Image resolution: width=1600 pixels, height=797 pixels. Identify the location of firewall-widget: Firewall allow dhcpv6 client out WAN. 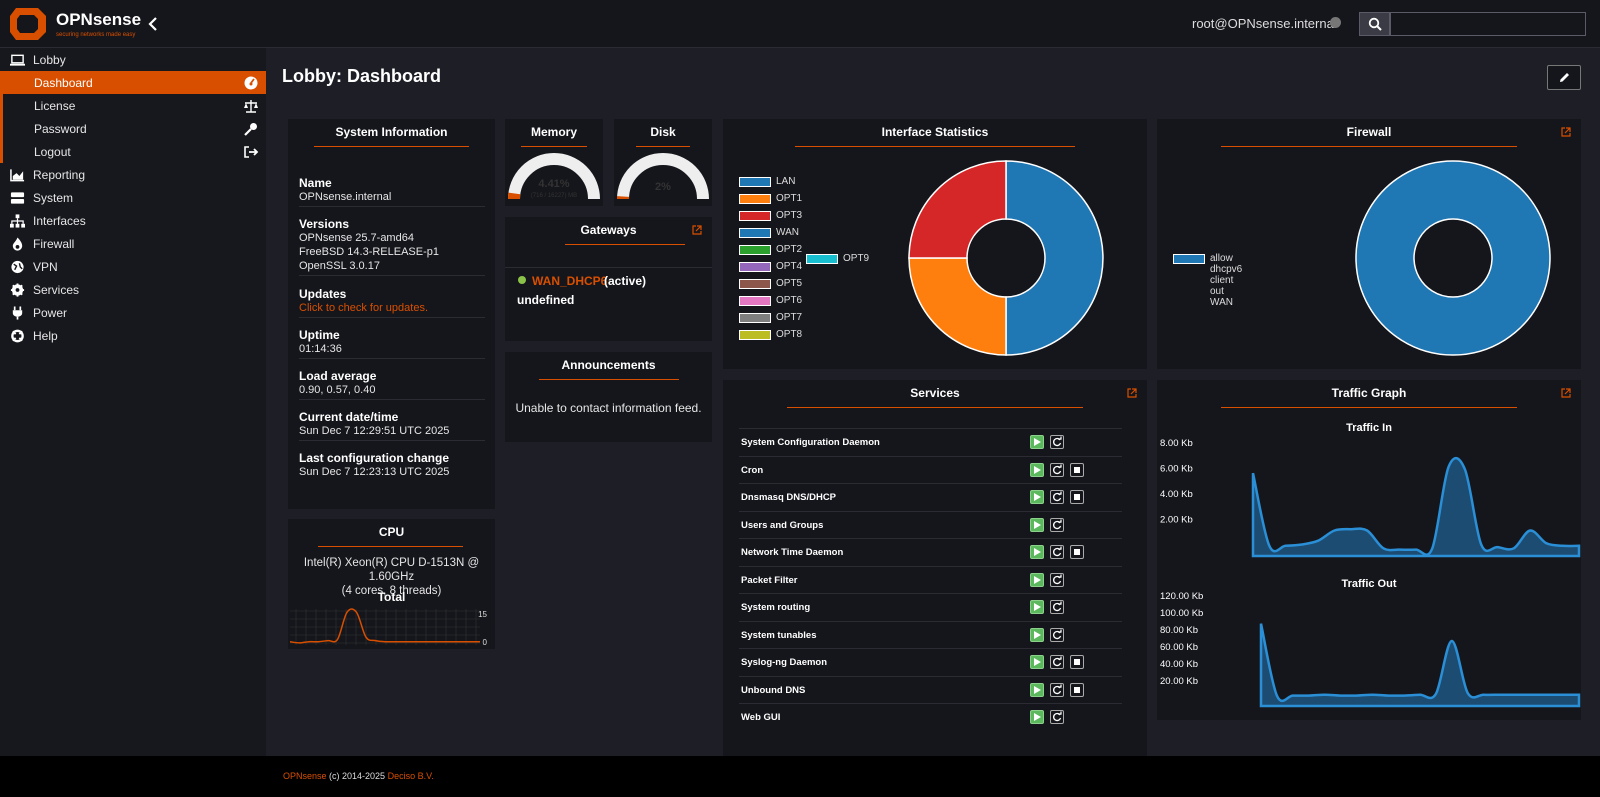
(1369, 244).